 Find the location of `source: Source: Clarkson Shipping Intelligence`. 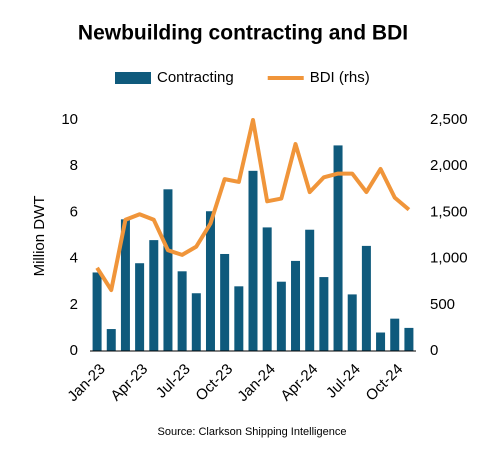

source: Source: Clarkson Shipping Intelligence is located at coordinates (252, 432).